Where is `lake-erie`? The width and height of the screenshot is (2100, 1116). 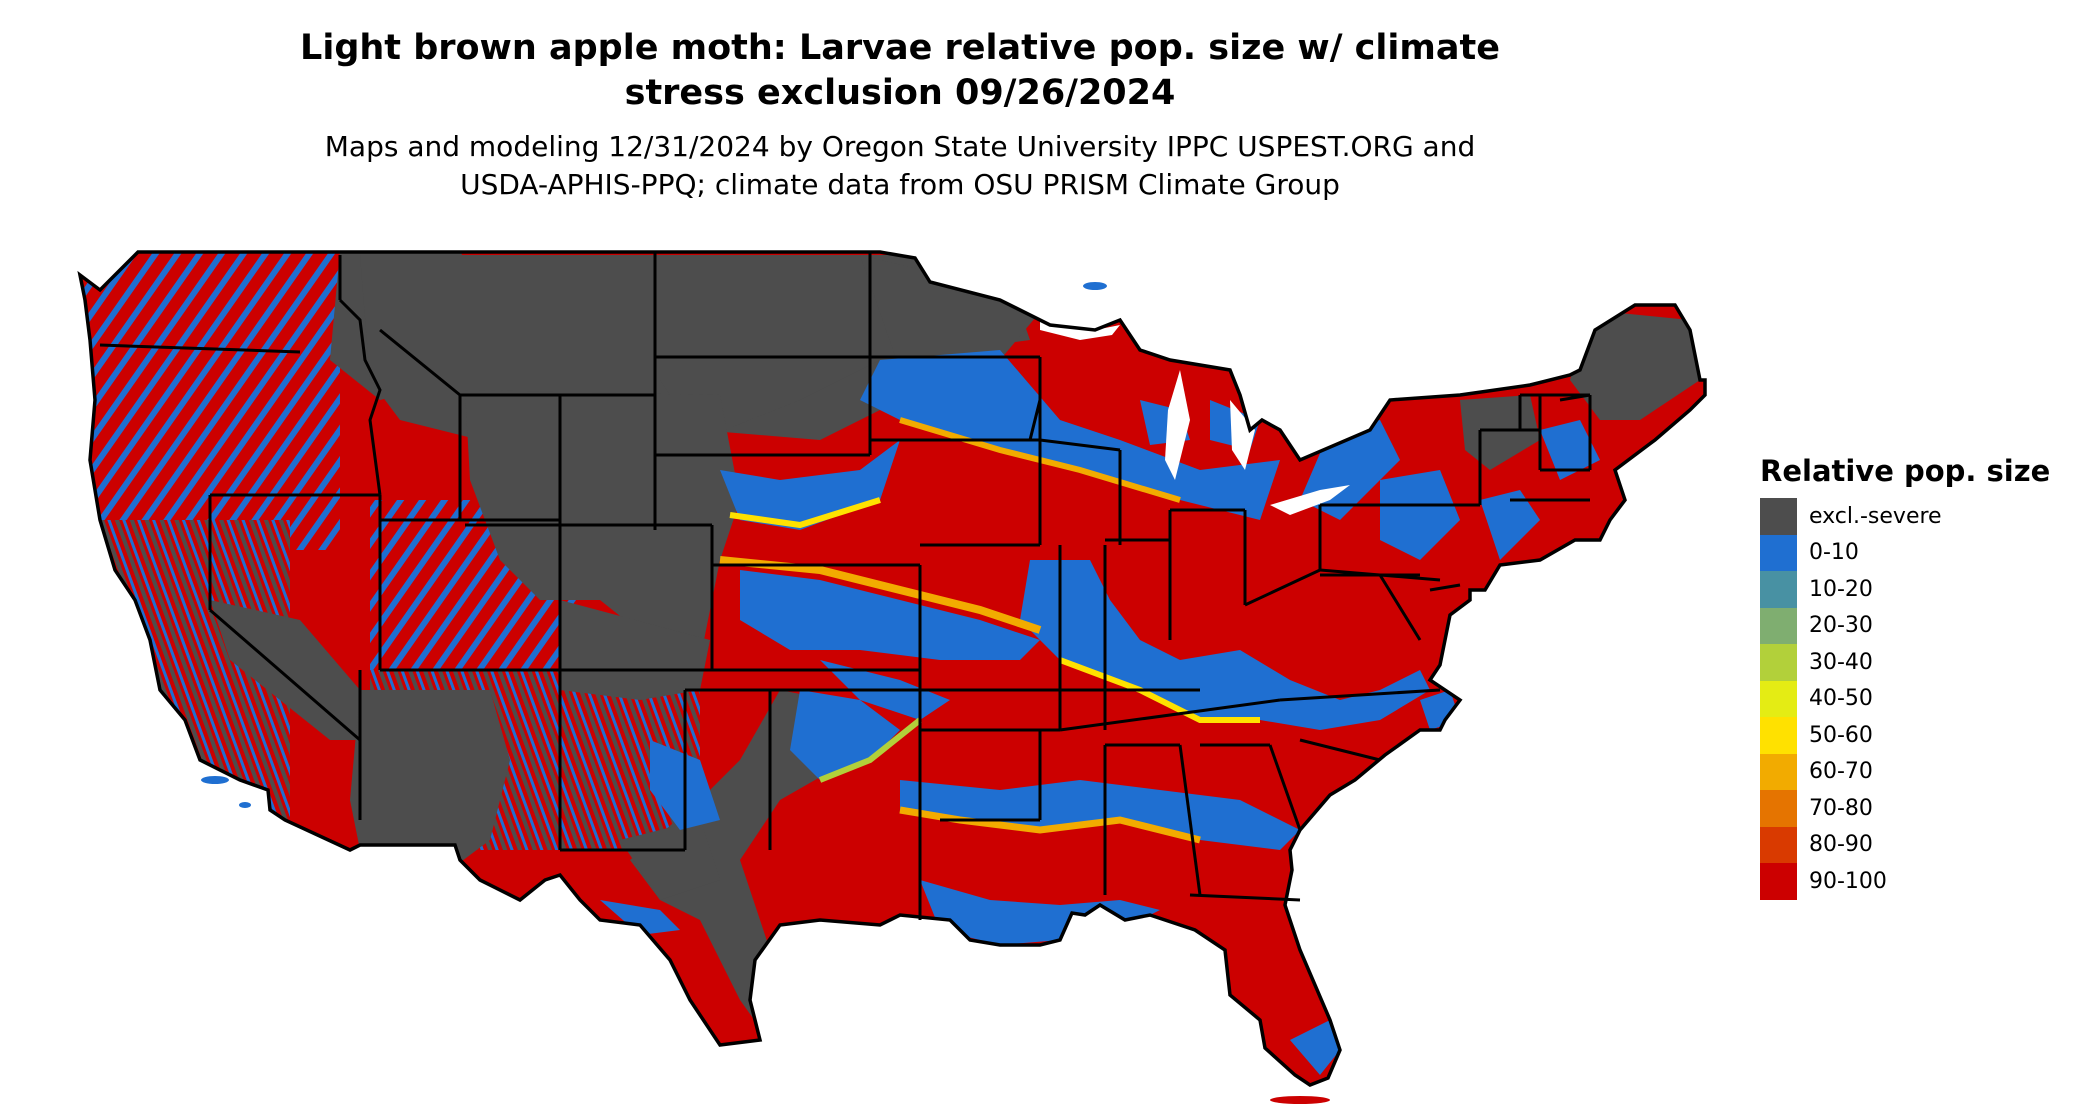 lake-erie is located at coordinates (1310, 500).